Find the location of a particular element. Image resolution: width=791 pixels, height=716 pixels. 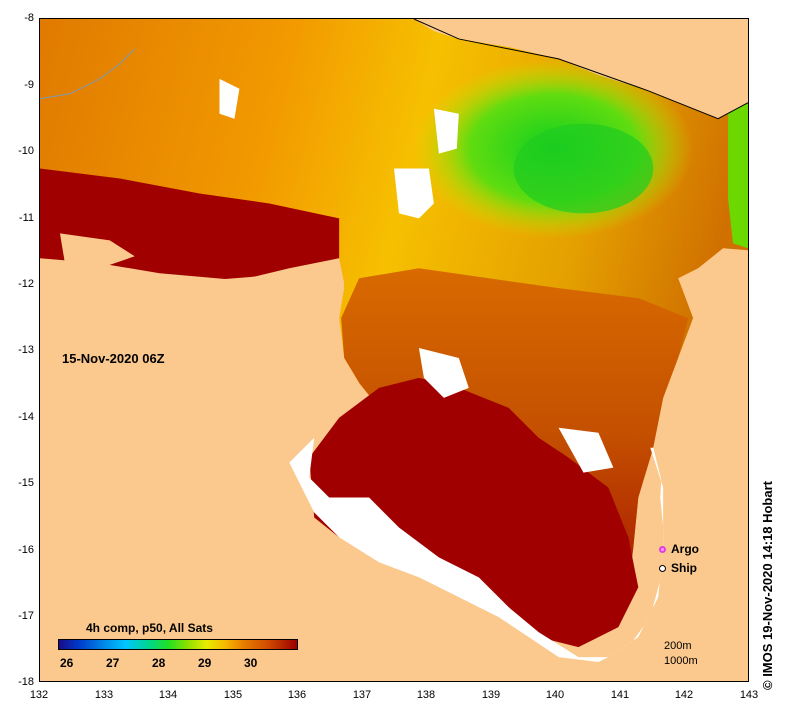

argo-label: Argo is located at coordinates (685, 549).